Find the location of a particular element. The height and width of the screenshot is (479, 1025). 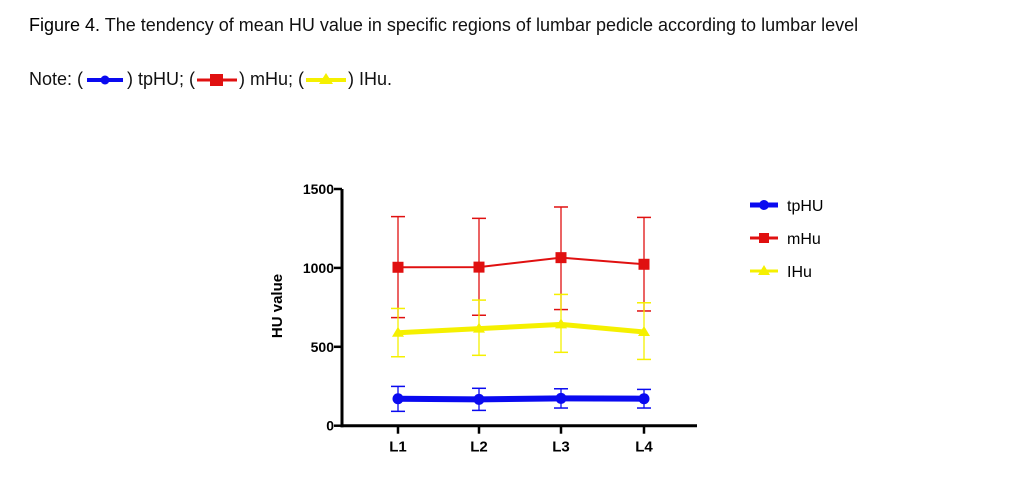

y-tick-label: 1000 is located at coordinates (318, 268).